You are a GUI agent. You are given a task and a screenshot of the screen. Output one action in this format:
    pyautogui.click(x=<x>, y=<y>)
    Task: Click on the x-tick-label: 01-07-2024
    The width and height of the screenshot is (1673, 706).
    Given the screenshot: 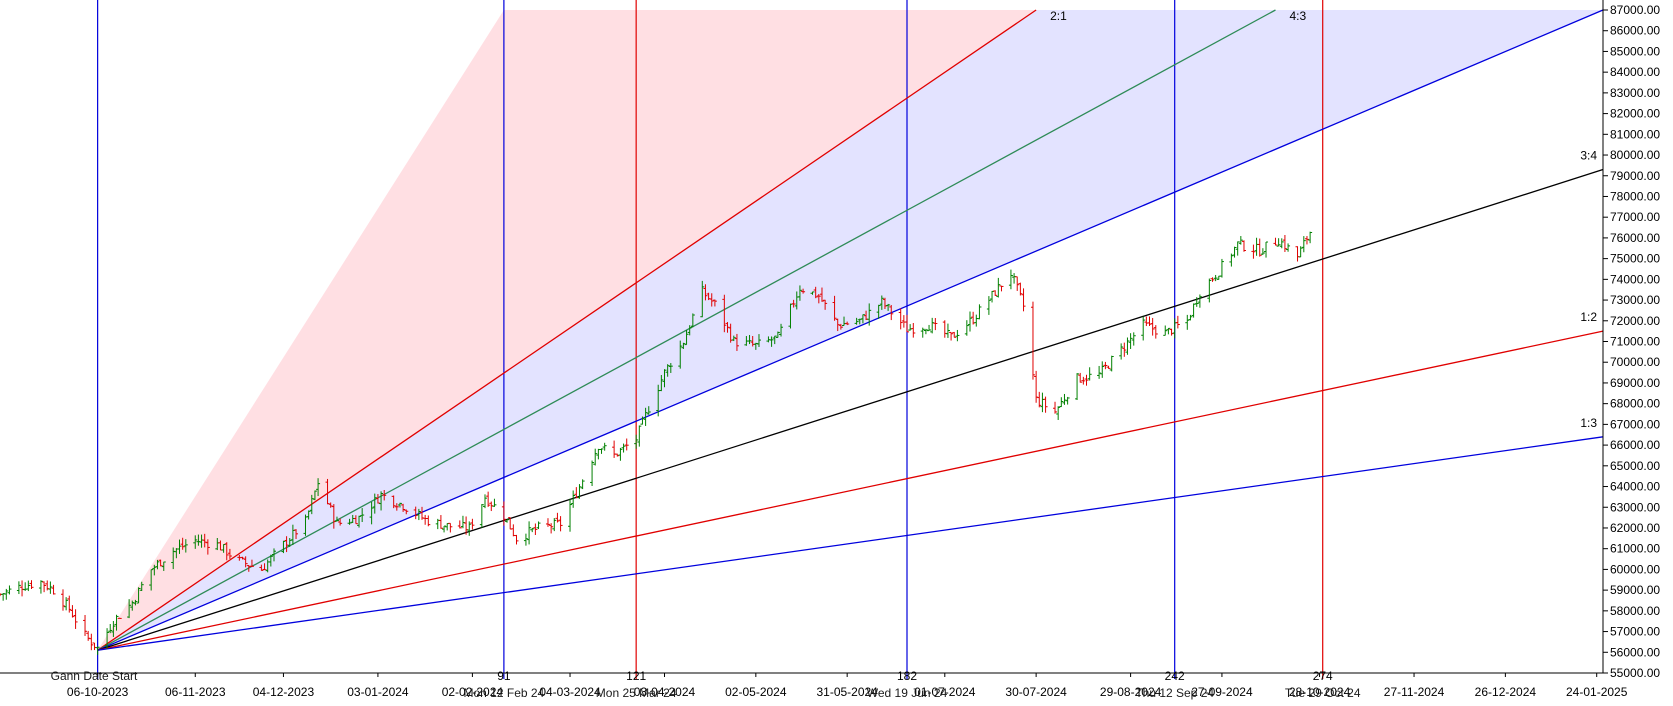 What is the action you would take?
    pyautogui.click(x=945, y=692)
    